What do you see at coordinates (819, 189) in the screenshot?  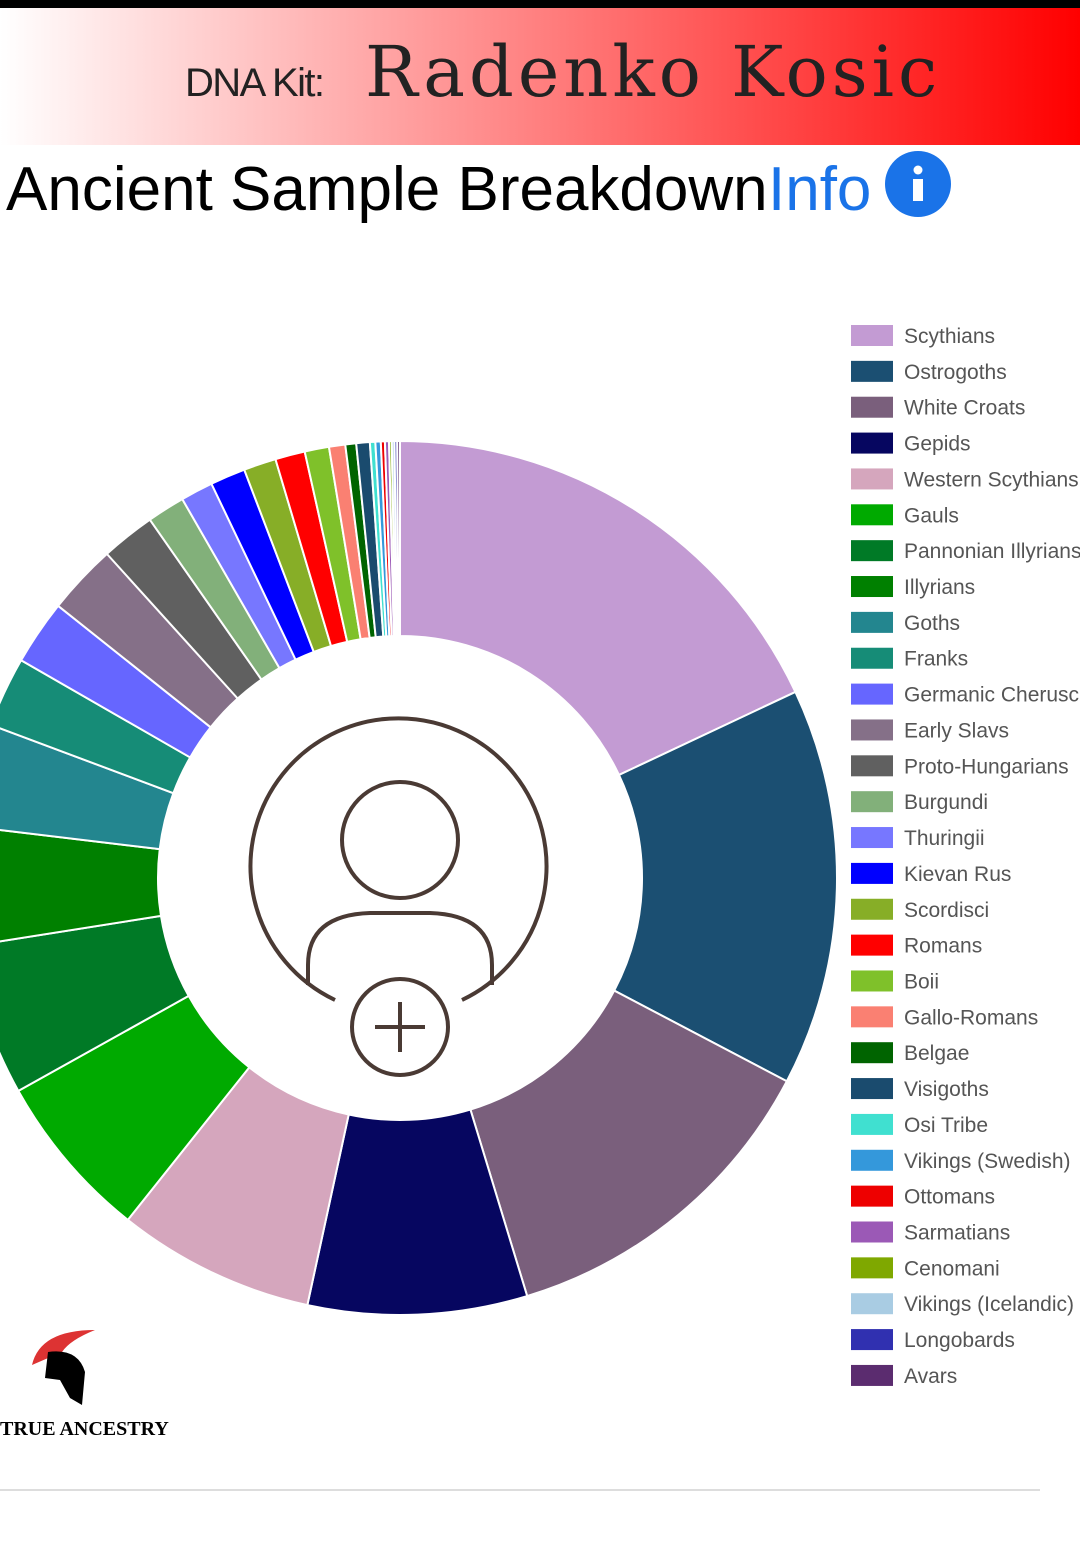 I see `info-link: Info` at bounding box center [819, 189].